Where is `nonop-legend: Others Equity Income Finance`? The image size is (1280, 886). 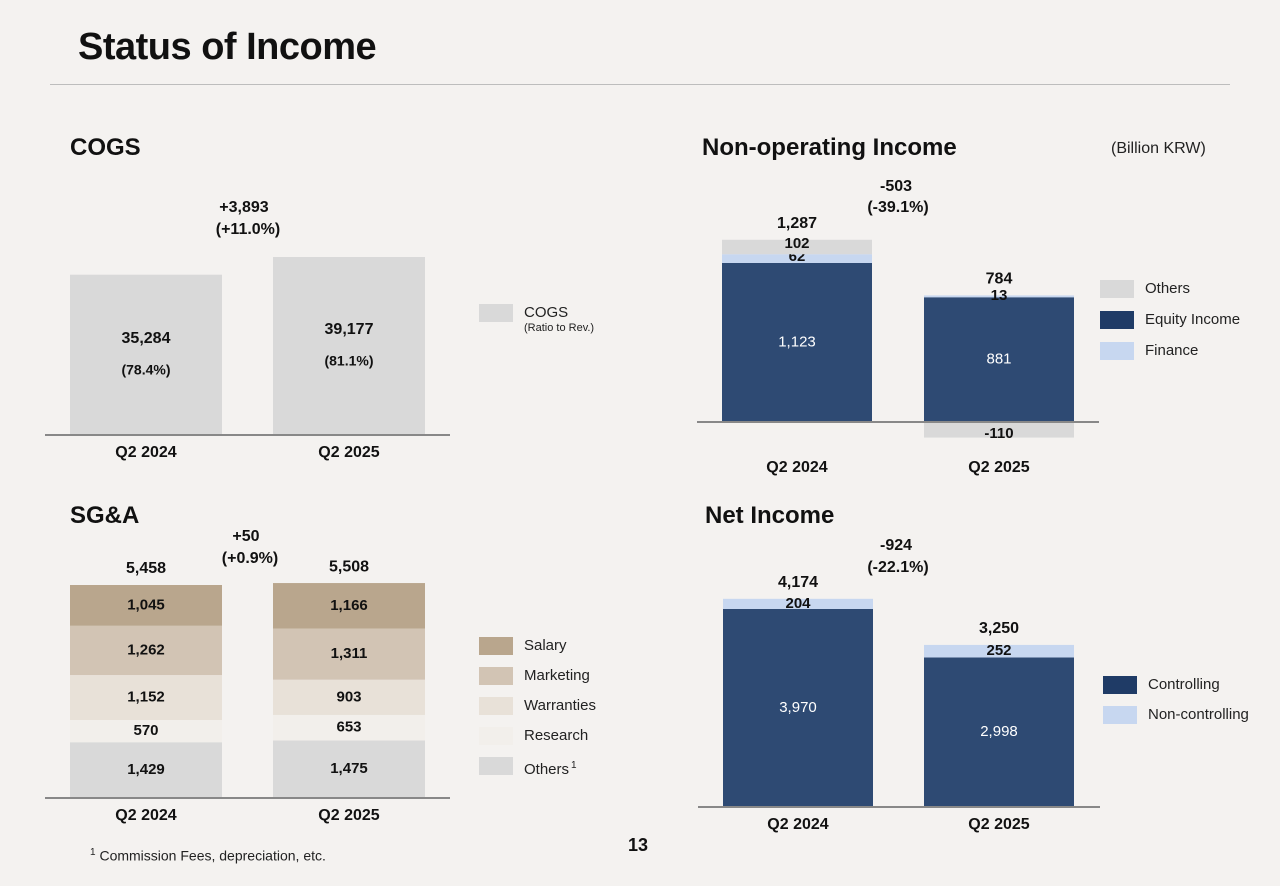 nonop-legend: Others Equity Income Finance is located at coordinates (1170, 326).